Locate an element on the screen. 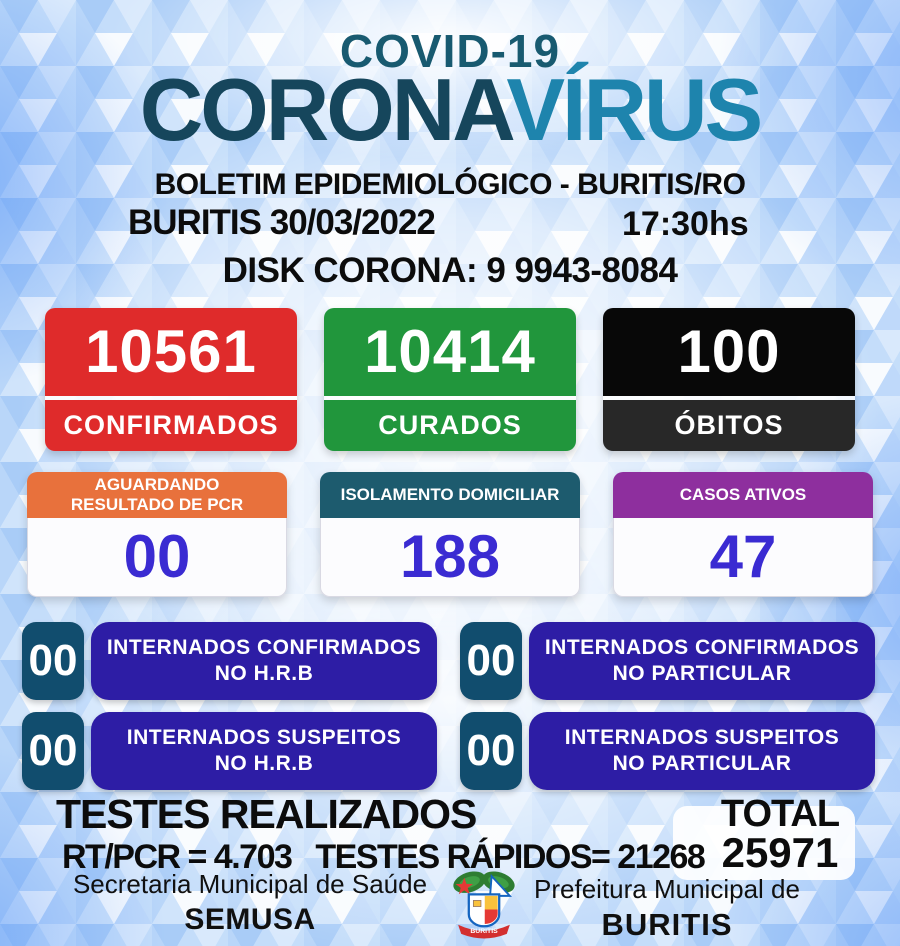  hospitalized-suspected-hrb: 00 INTERNADOS SUSPEITOS NO H.R.B is located at coordinates (229, 751).